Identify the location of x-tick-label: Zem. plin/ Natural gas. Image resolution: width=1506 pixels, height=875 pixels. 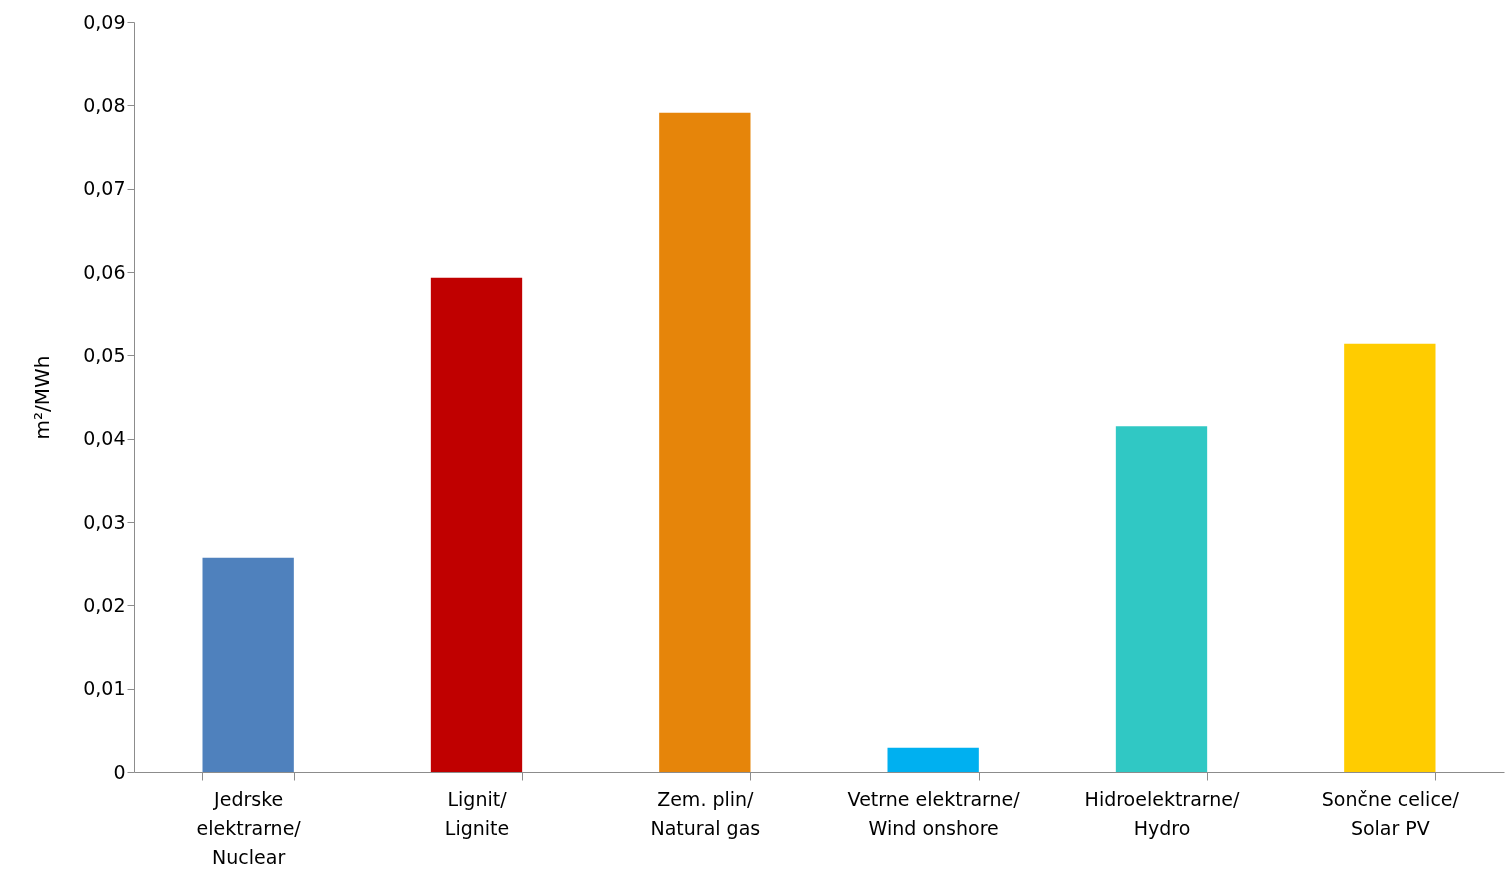
(705, 813).